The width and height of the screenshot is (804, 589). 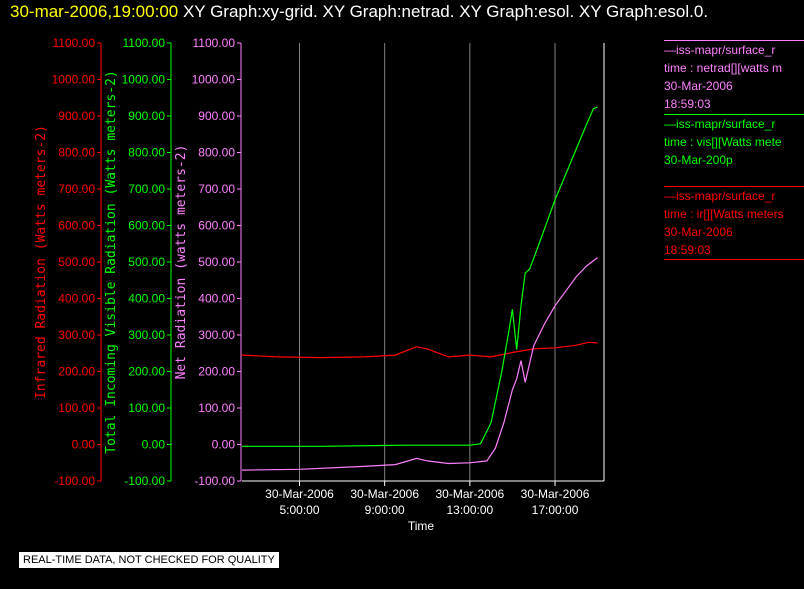 I want to click on y-tick-label-1-6: 500.00, so click(x=146, y=262).